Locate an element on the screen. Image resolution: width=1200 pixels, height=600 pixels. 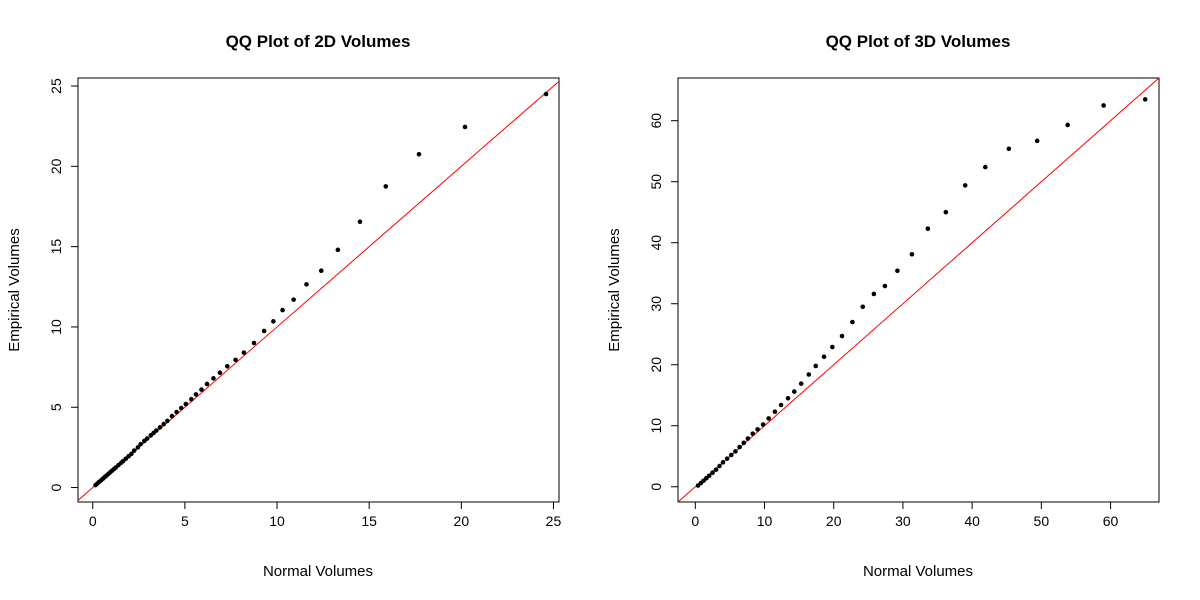
plot-3d-y-axis: 0 10 20 30 40 50 60 is located at coordinates (663, 302).